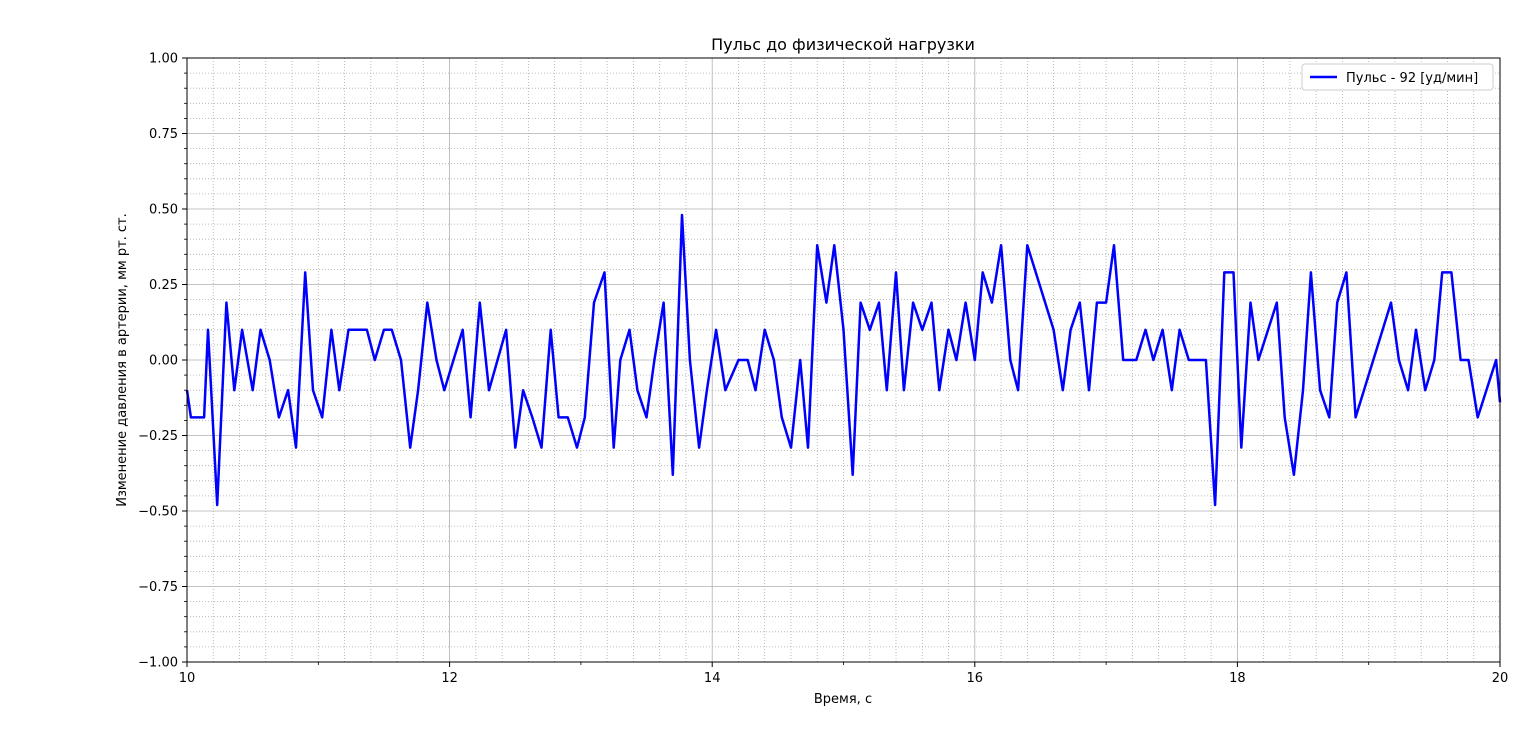 The image size is (1536, 754). What do you see at coordinates (843, 699) in the screenshot?
I see `x-axis-label: Время, с` at bounding box center [843, 699].